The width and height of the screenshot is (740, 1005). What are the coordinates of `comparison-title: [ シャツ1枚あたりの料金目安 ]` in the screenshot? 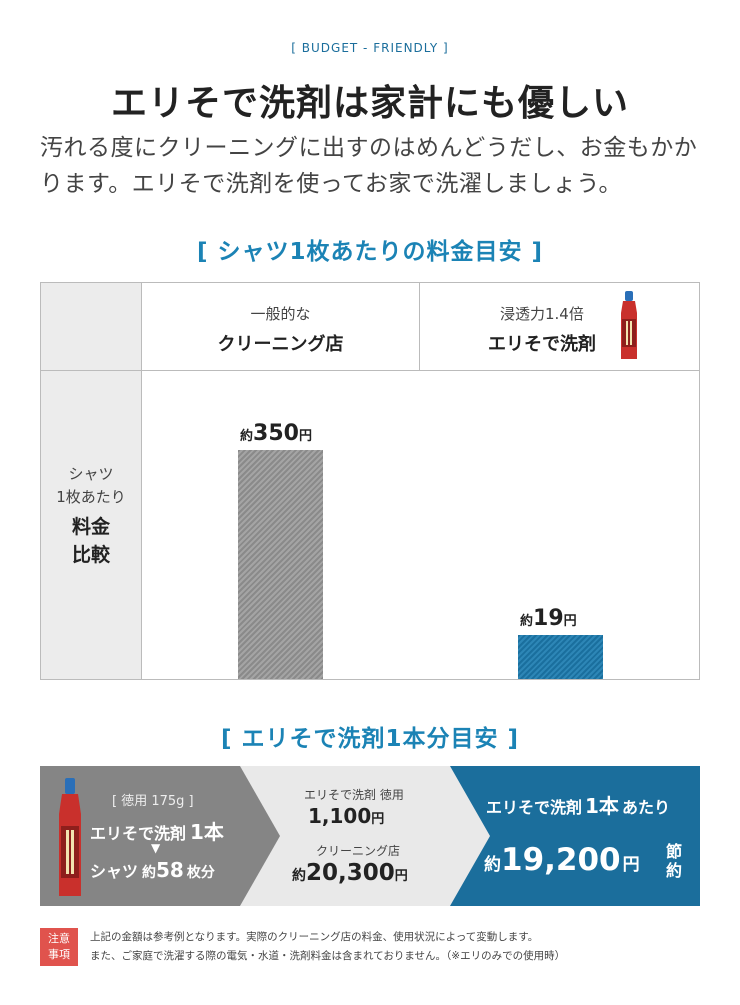 It's located at (370, 252).